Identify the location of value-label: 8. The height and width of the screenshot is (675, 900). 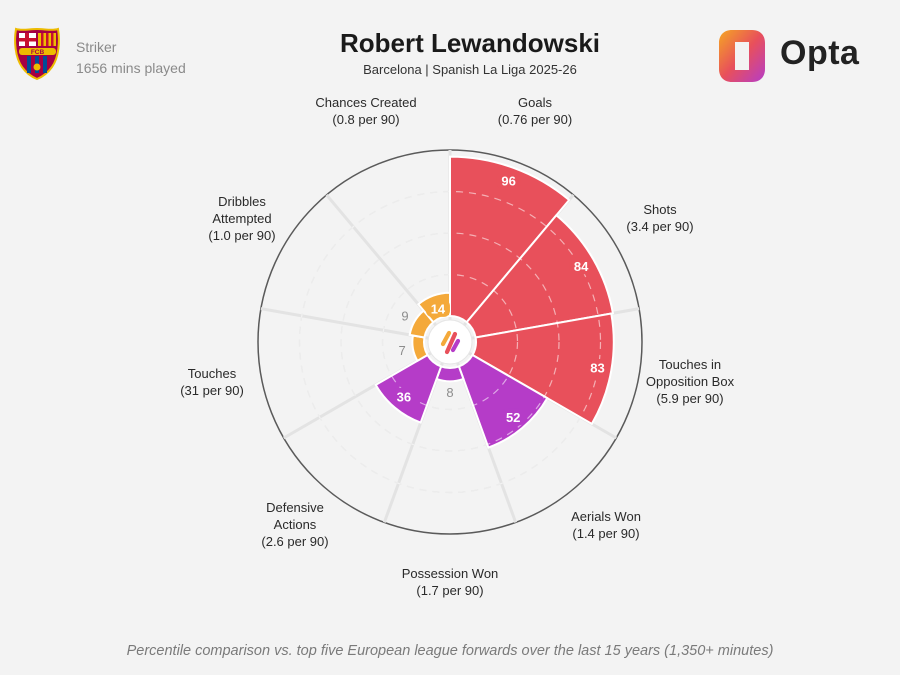
(449, 392).